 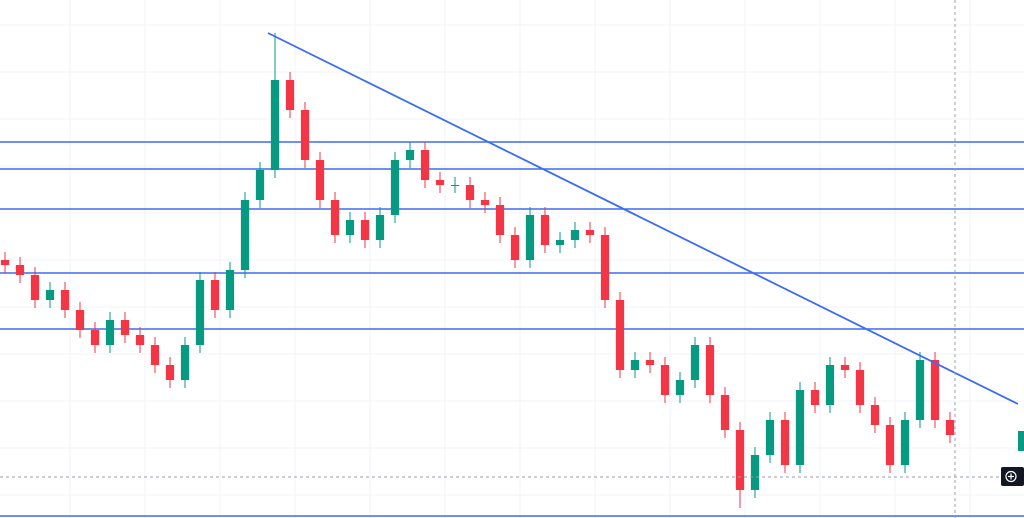 I want to click on plus-circle, so click(x=1011, y=476).